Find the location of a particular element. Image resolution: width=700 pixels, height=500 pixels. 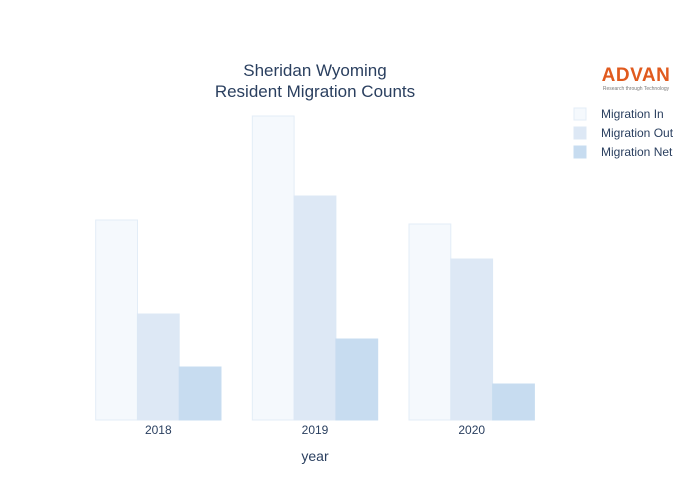

advan-logo: ADVAN Research through Technology is located at coordinates (636, 79).